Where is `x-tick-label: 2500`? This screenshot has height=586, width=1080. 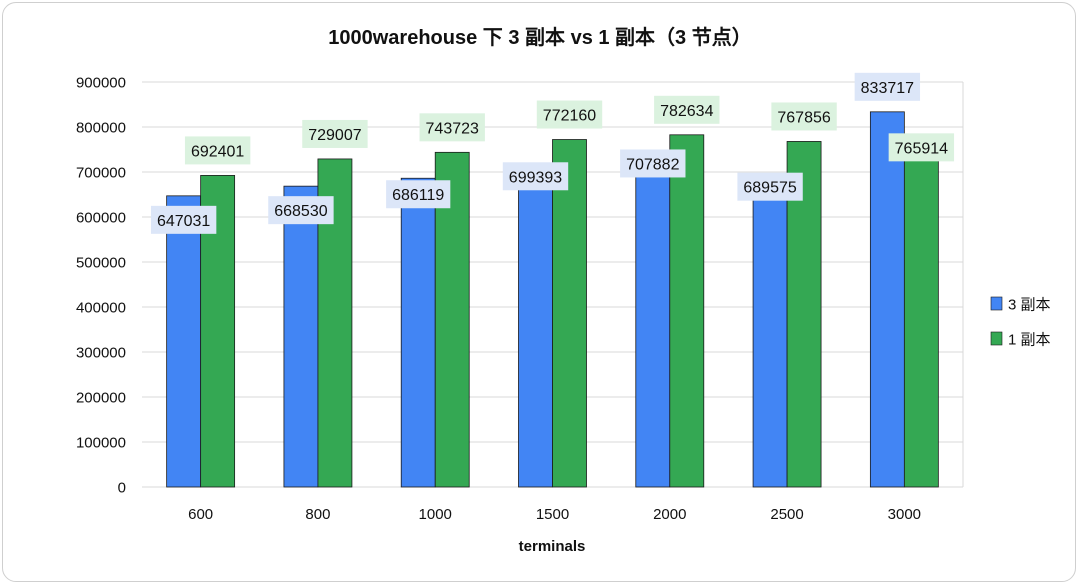
x-tick-label: 2500 is located at coordinates (786, 514).